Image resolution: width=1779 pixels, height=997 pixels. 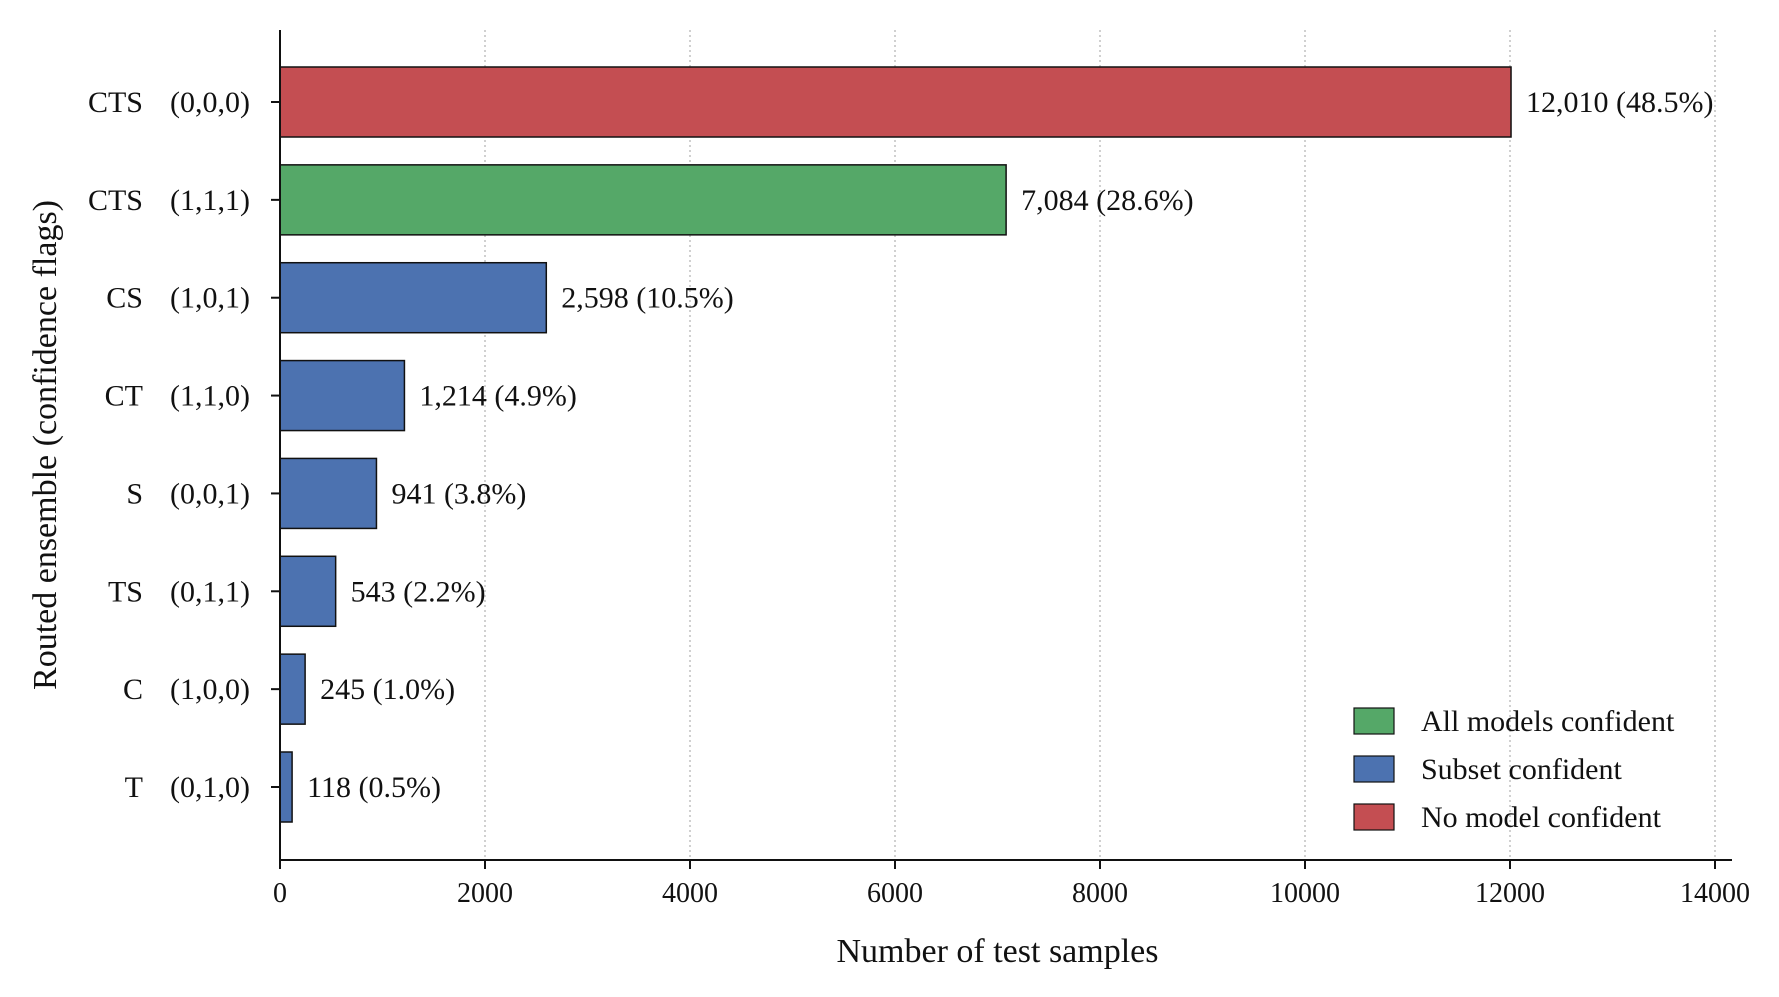 What do you see at coordinates (1619, 102) in the screenshot?
I see `bar-value-label: 12,010 (48.5%)` at bounding box center [1619, 102].